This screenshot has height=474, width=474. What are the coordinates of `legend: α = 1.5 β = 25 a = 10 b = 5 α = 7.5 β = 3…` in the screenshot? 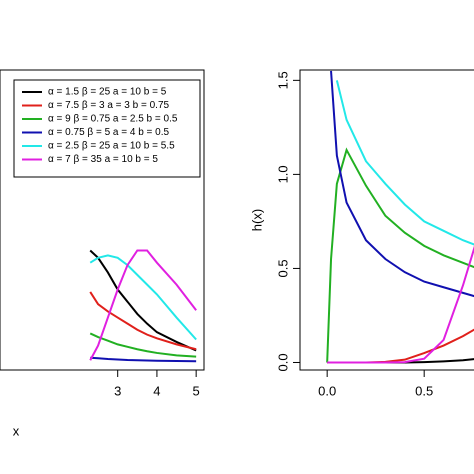 It's located at (107, 128).